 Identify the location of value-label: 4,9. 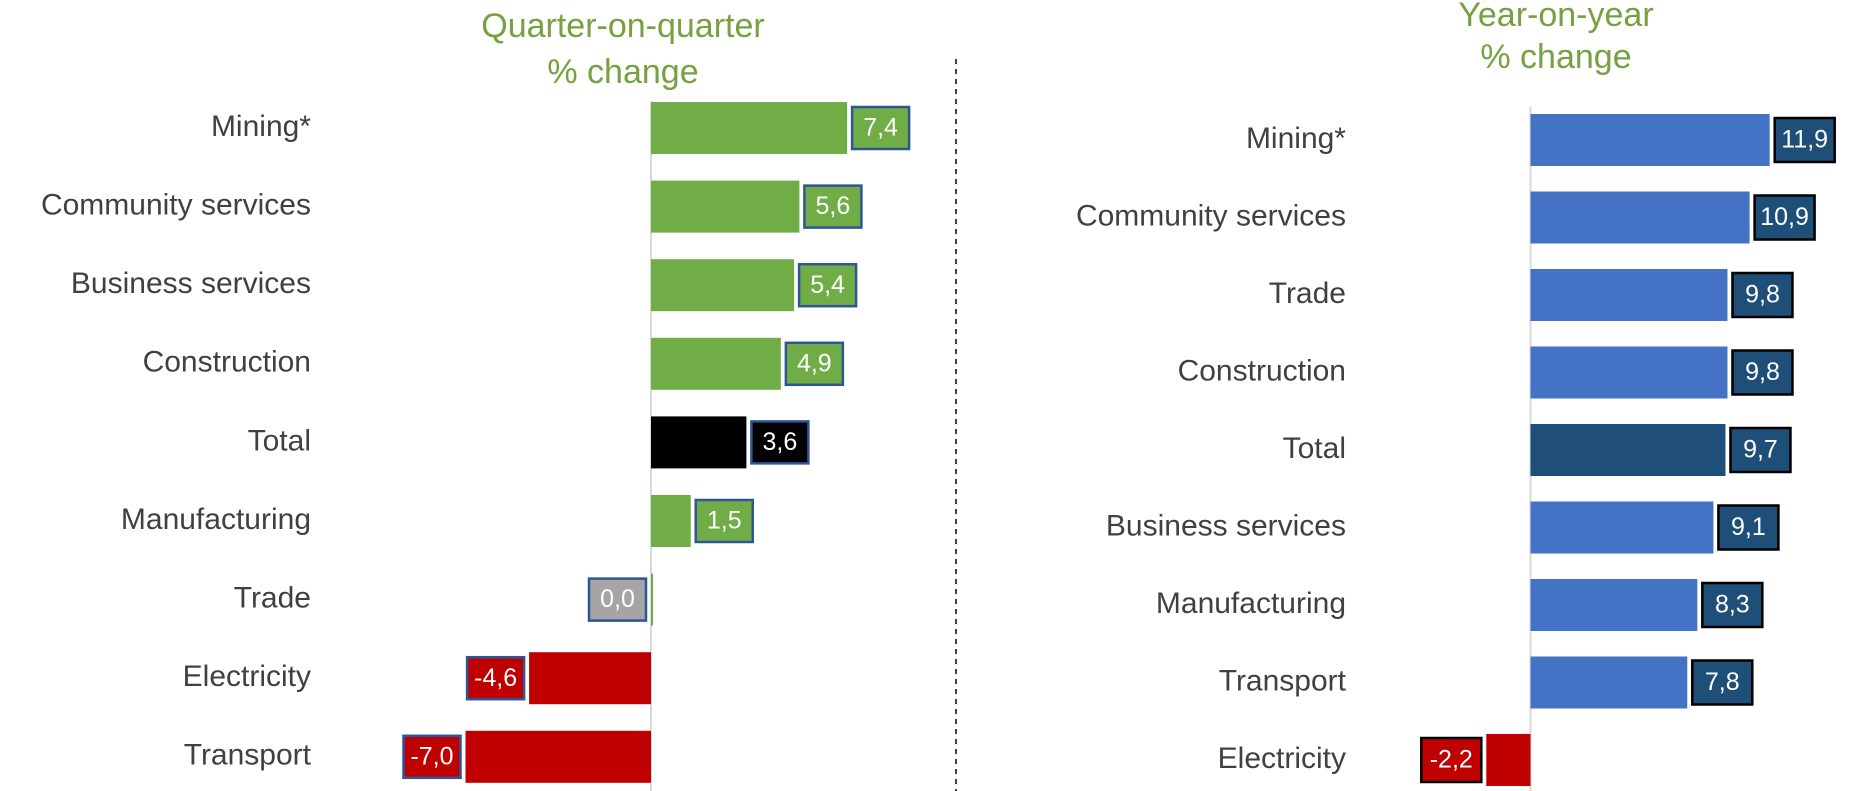
(814, 363).